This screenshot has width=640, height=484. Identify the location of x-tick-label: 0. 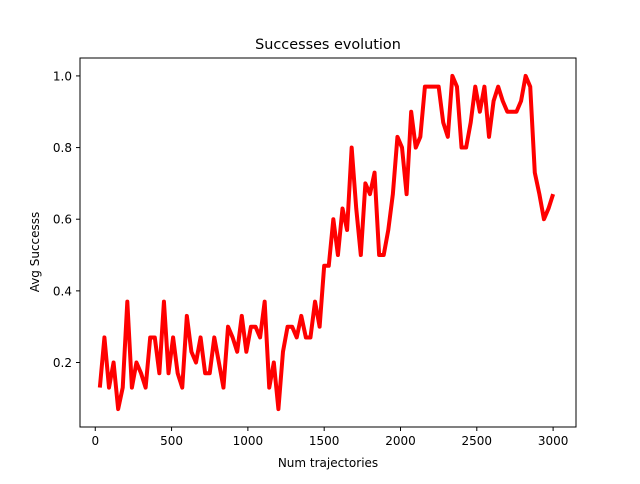
(95, 441).